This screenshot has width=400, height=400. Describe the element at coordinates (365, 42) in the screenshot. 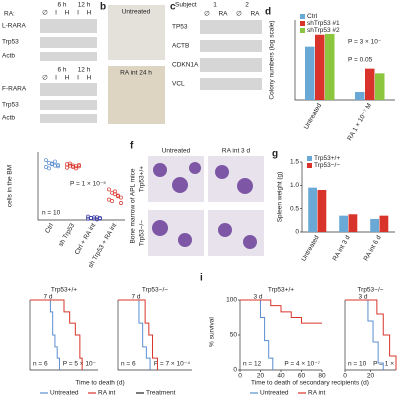

I see `annotation: P = 3 × 10⁻` at that location.